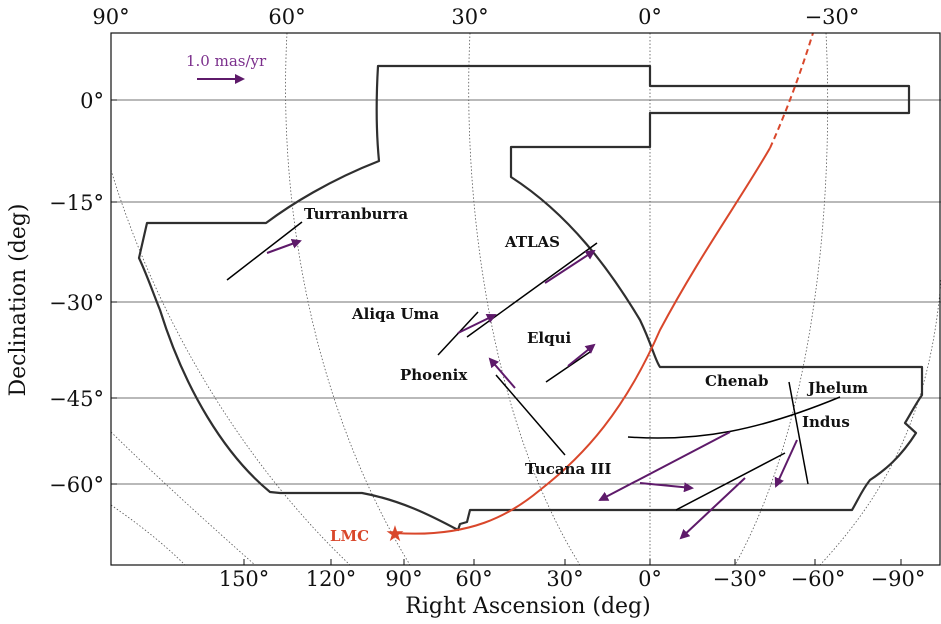 This screenshot has width=941, height=624. I want to click on pm-arrow-aliqa-uma, so click(477, 324).